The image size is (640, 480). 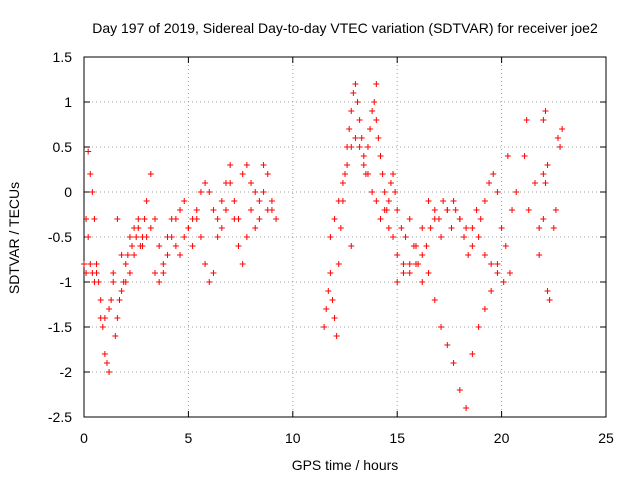 What do you see at coordinates (60, 417) in the screenshot?
I see `y-tick-label: -2.5` at bounding box center [60, 417].